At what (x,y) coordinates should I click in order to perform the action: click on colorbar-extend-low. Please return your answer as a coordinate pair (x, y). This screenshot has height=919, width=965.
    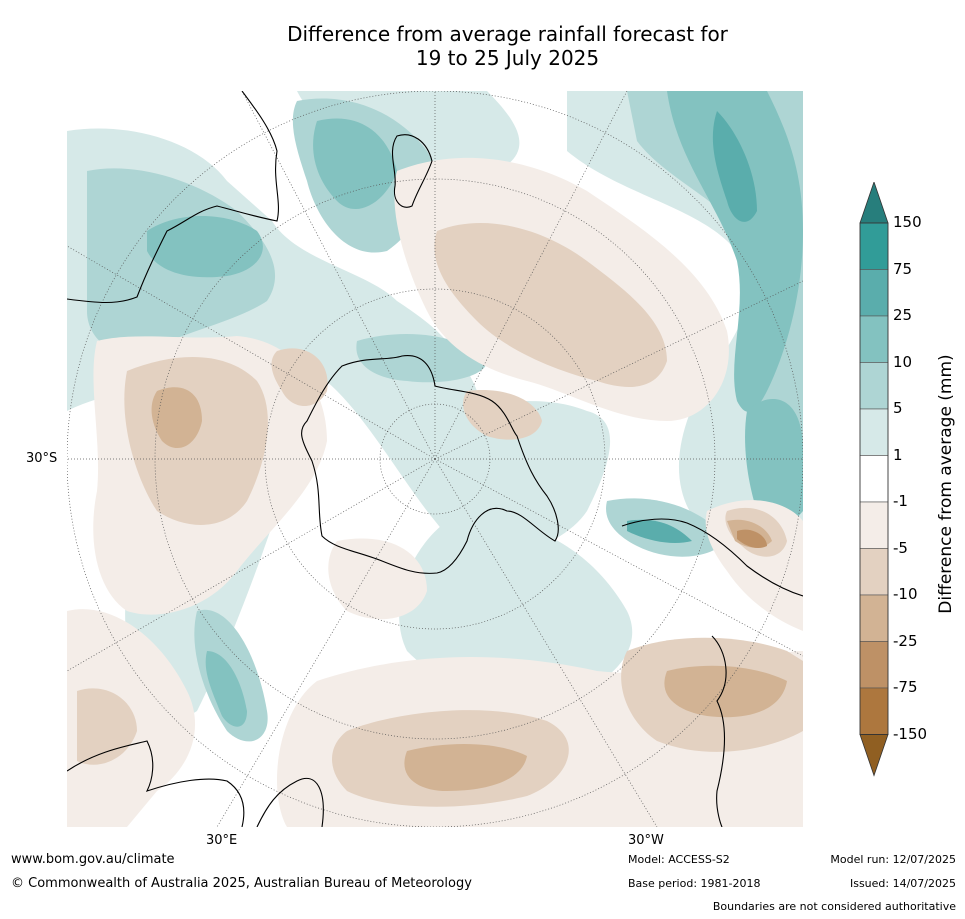
    Looking at the image, I should click on (874, 755).